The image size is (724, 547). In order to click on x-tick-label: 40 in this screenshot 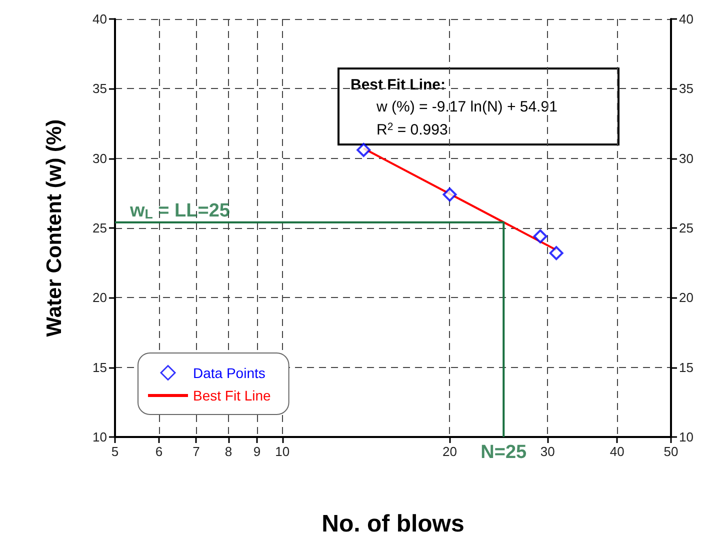, I will do `click(617, 451)`.